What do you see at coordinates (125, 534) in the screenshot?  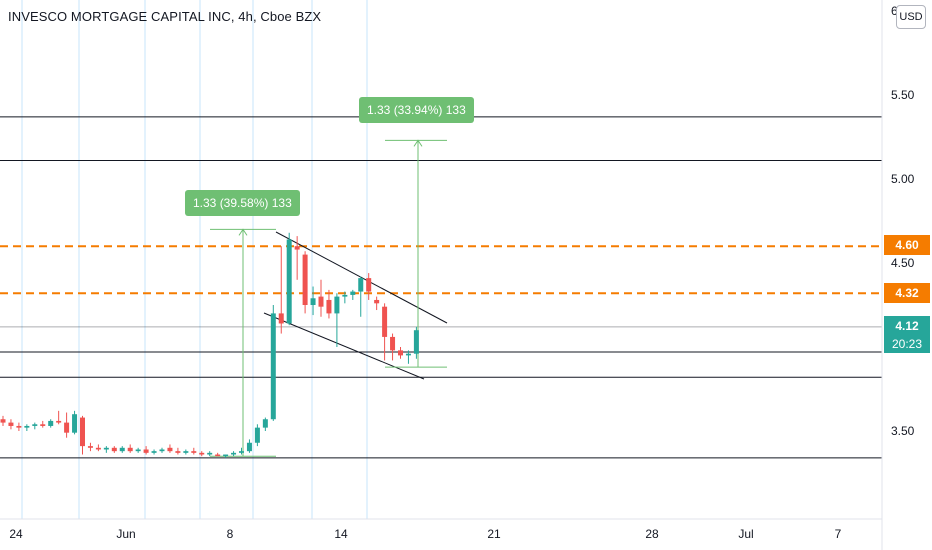 I see `time-tick-label: Jun` at bounding box center [125, 534].